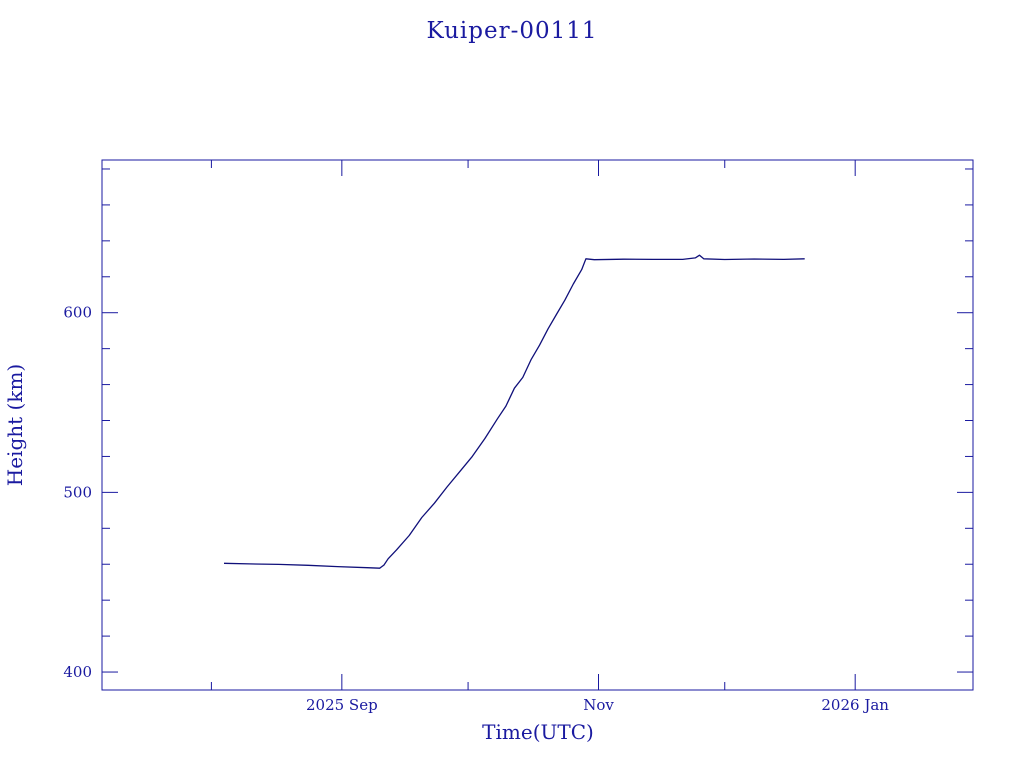 Image resolution: width=1024 pixels, height=768 pixels. I want to click on x-axis-label: Time(UTC), so click(538, 732).